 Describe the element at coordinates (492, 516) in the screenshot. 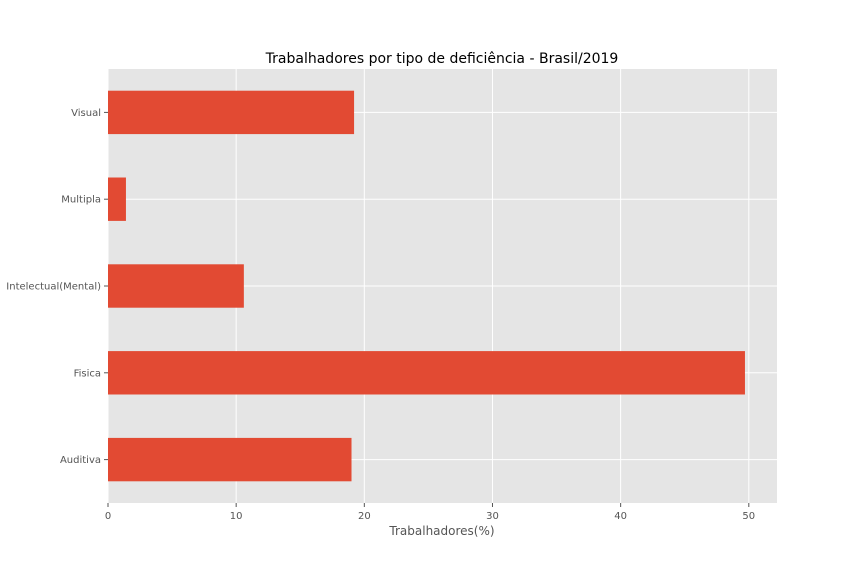

I see `x-tick-label: 30` at that location.